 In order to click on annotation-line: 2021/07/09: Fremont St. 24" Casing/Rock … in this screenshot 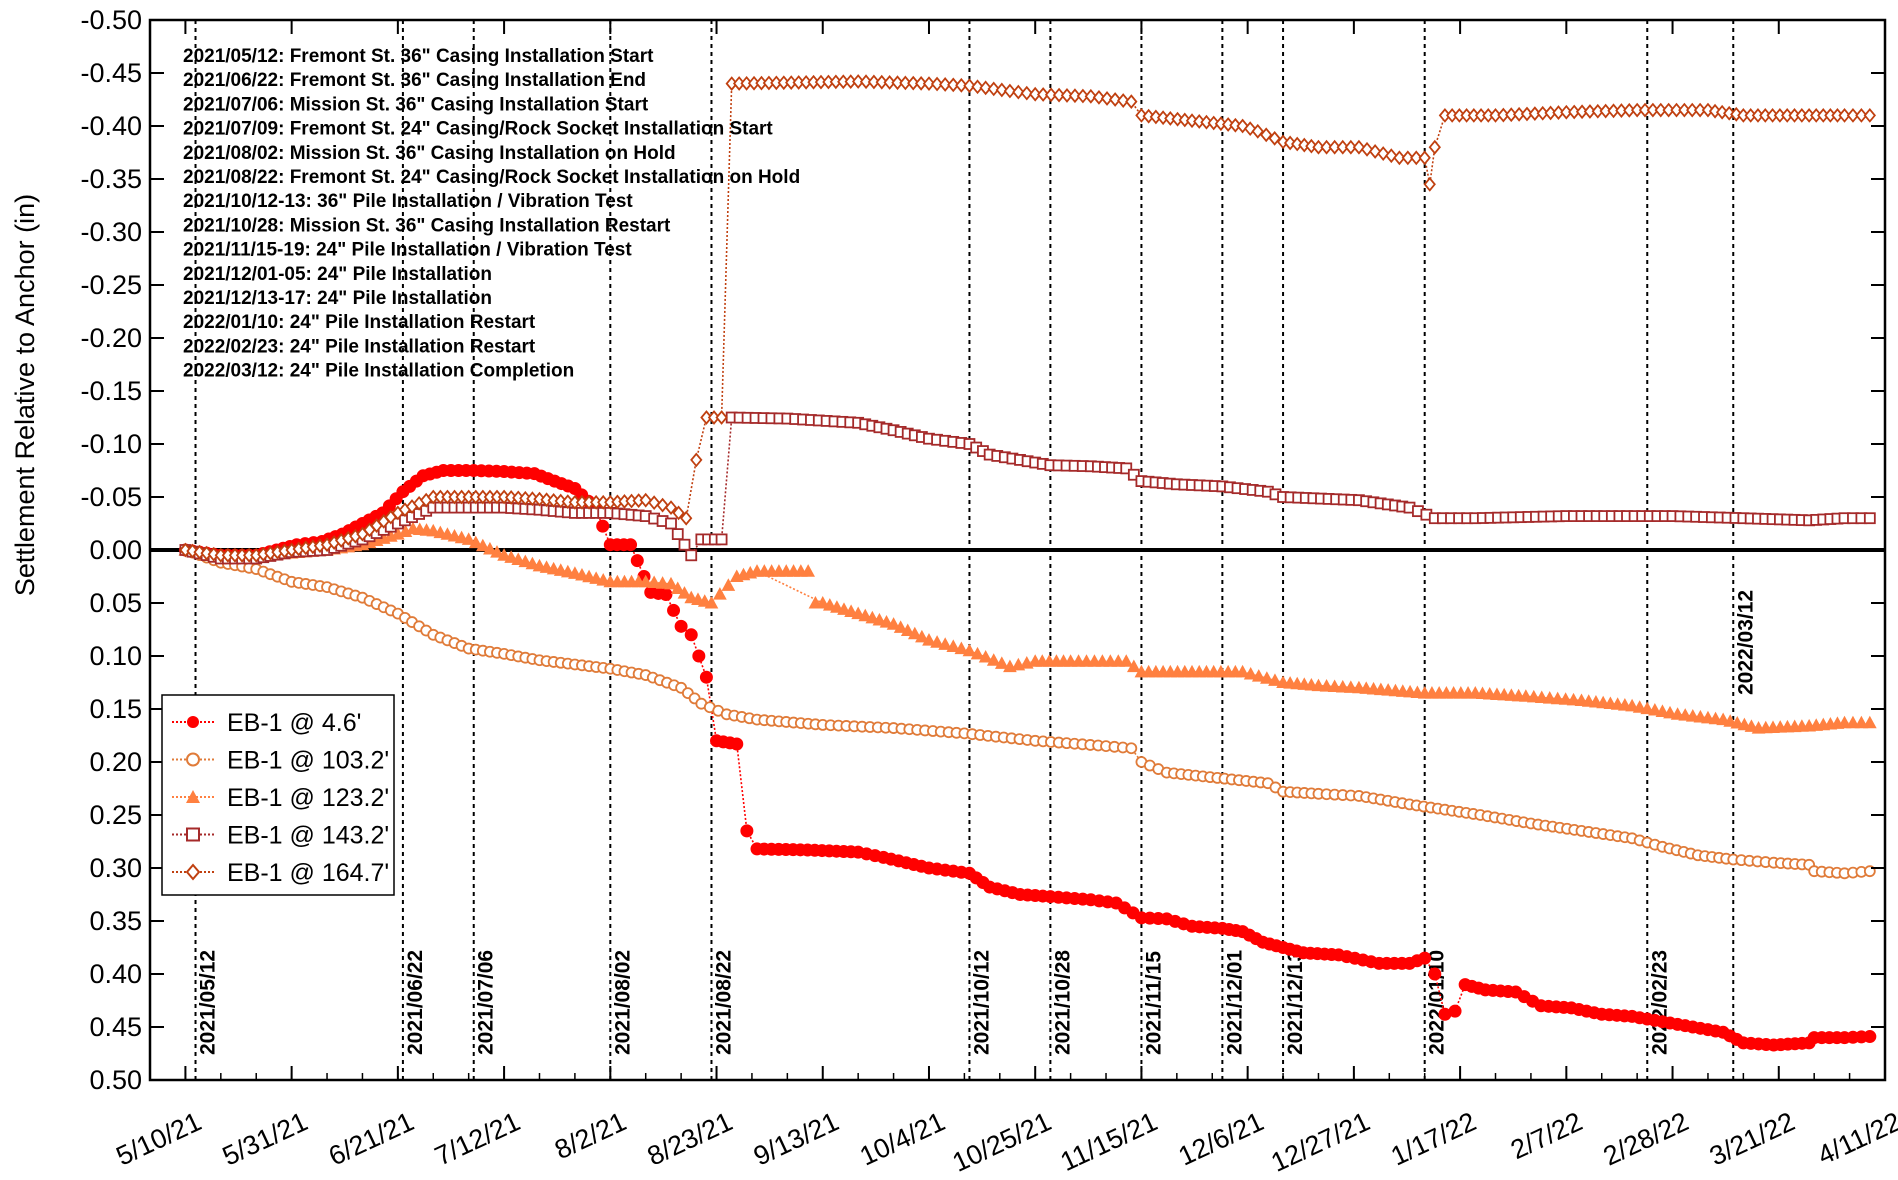, I will do `click(478, 129)`.